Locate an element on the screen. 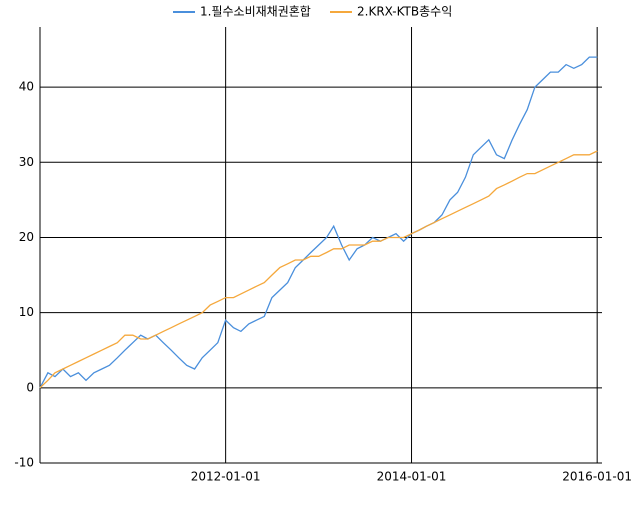  y-tick-label: 0 is located at coordinates (30, 387).